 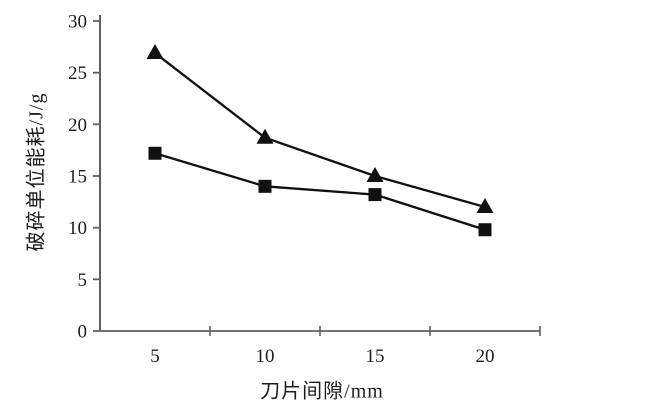 I want to click on x-tick-label: 10, so click(x=265, y=356).